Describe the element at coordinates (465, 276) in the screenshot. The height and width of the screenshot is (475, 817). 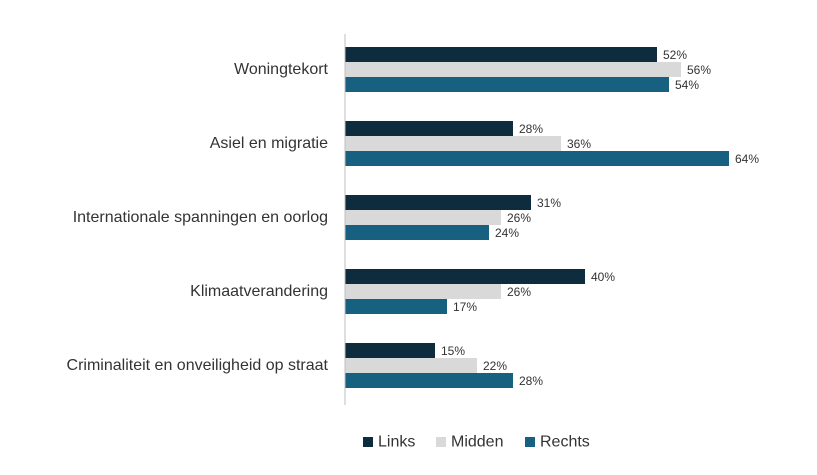
I see `bar-links-klimaatverandering` at that location.